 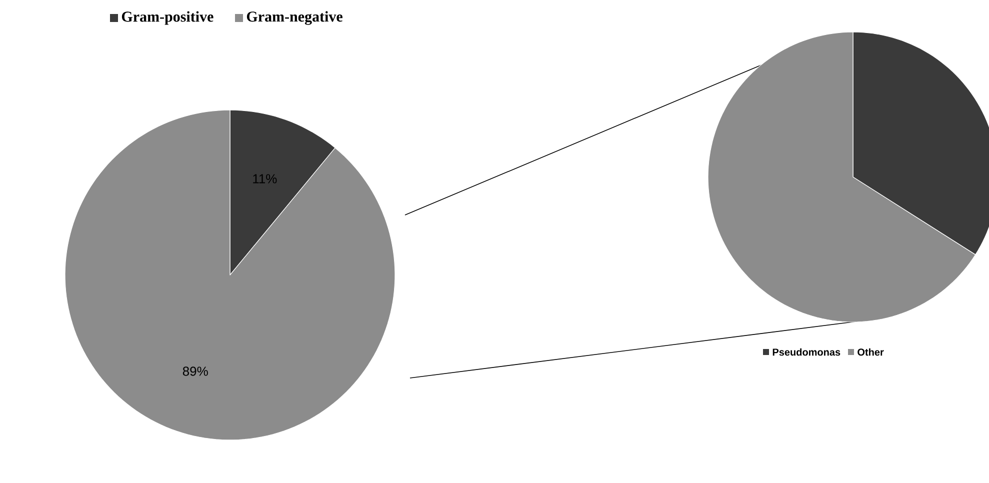 What do you see at coordinates (195, 371) in the screenshot?
I see `data-label: 89%` at bounding box center [195, 371].